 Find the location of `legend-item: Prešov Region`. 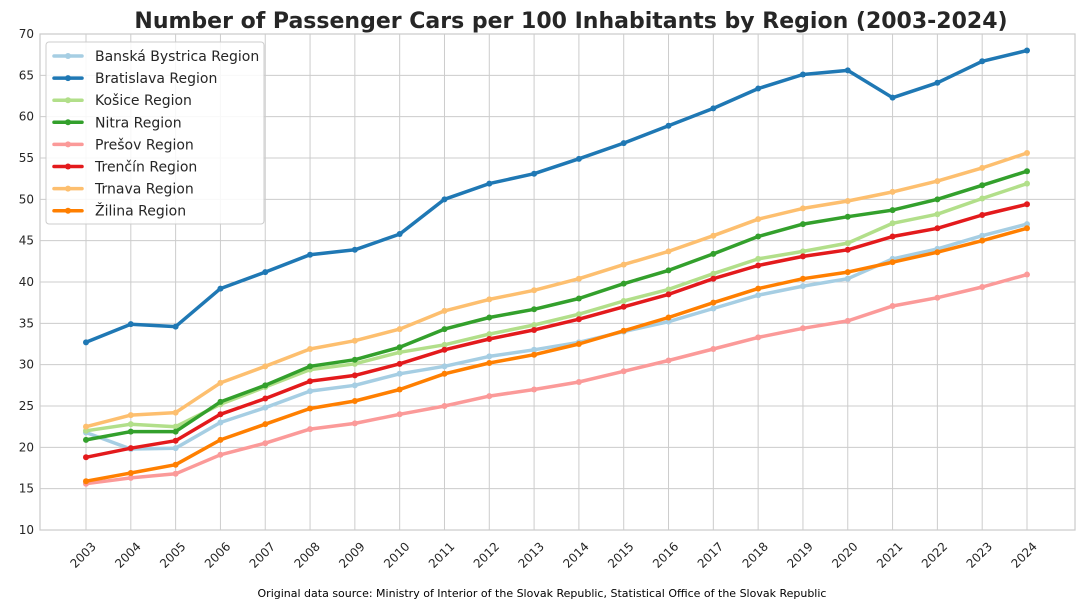

legend-item: Prešov Region is located at coordinates (123, 145).